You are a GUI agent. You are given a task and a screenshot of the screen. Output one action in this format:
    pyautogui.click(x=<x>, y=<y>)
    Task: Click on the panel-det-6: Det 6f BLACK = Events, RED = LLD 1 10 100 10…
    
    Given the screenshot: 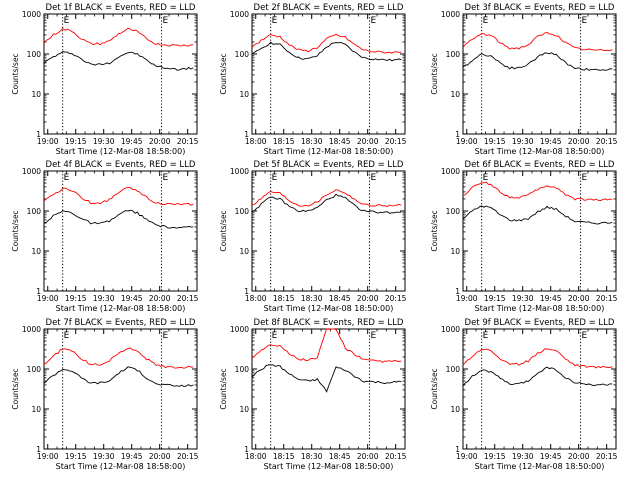 What is the action you would take?
    pyautogui.click(x=524, y=236)
    